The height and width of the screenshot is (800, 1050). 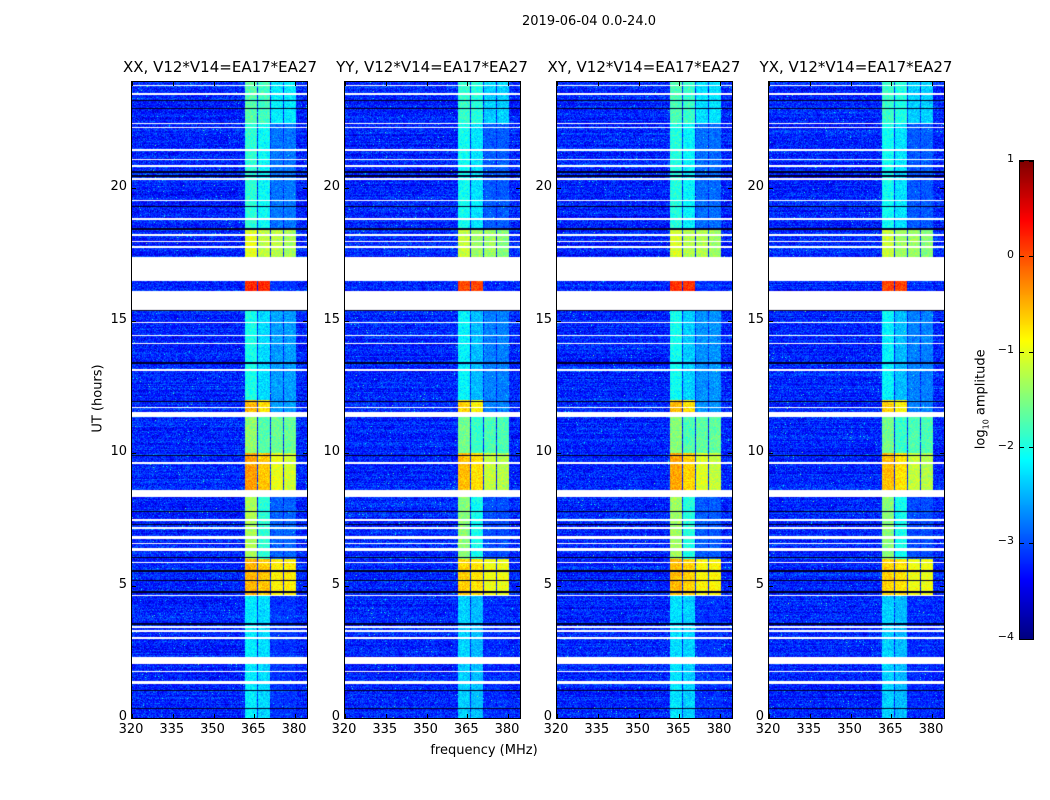 I want to click on colorbar-tick-label: 1, so click(x=1010, y=158).